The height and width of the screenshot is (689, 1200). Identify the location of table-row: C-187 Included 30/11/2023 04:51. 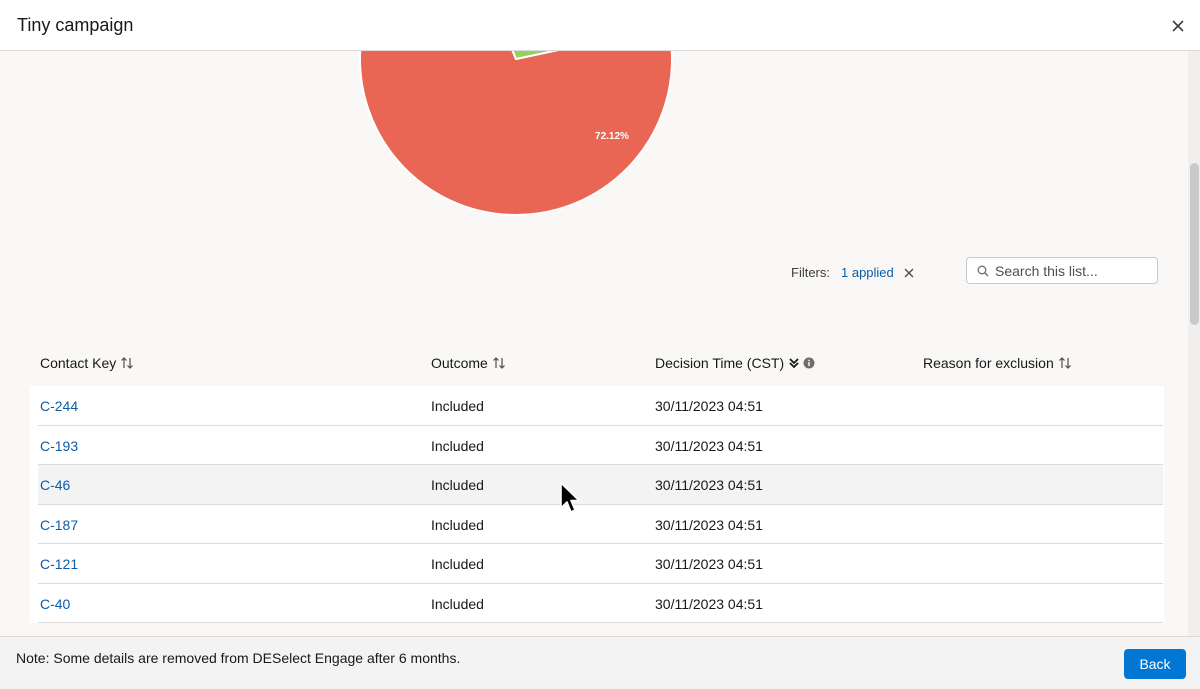
(600, 524).